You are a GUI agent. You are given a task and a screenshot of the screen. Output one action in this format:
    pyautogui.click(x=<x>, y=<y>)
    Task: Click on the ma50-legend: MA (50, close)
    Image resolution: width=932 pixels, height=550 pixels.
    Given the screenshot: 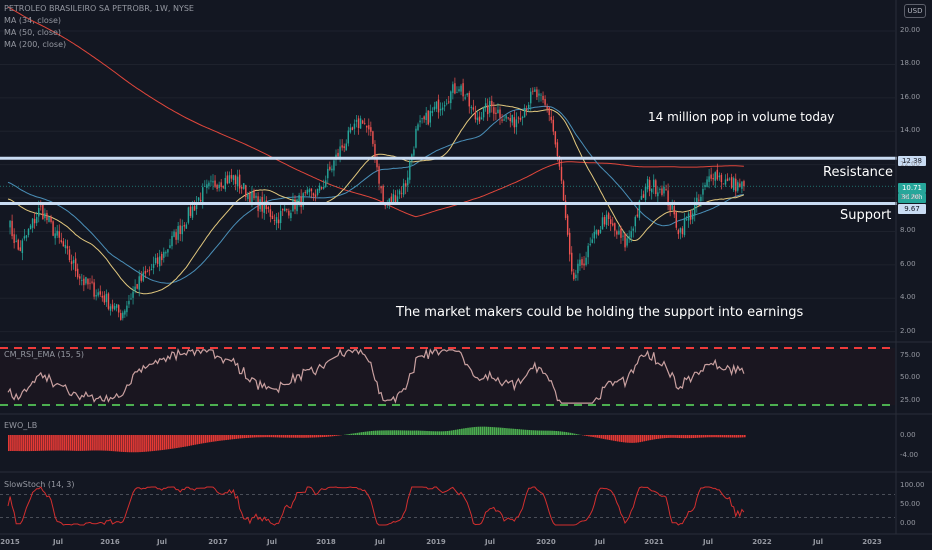 What is the action you would take?
    pyautogui.click(x=32, y=33)
    